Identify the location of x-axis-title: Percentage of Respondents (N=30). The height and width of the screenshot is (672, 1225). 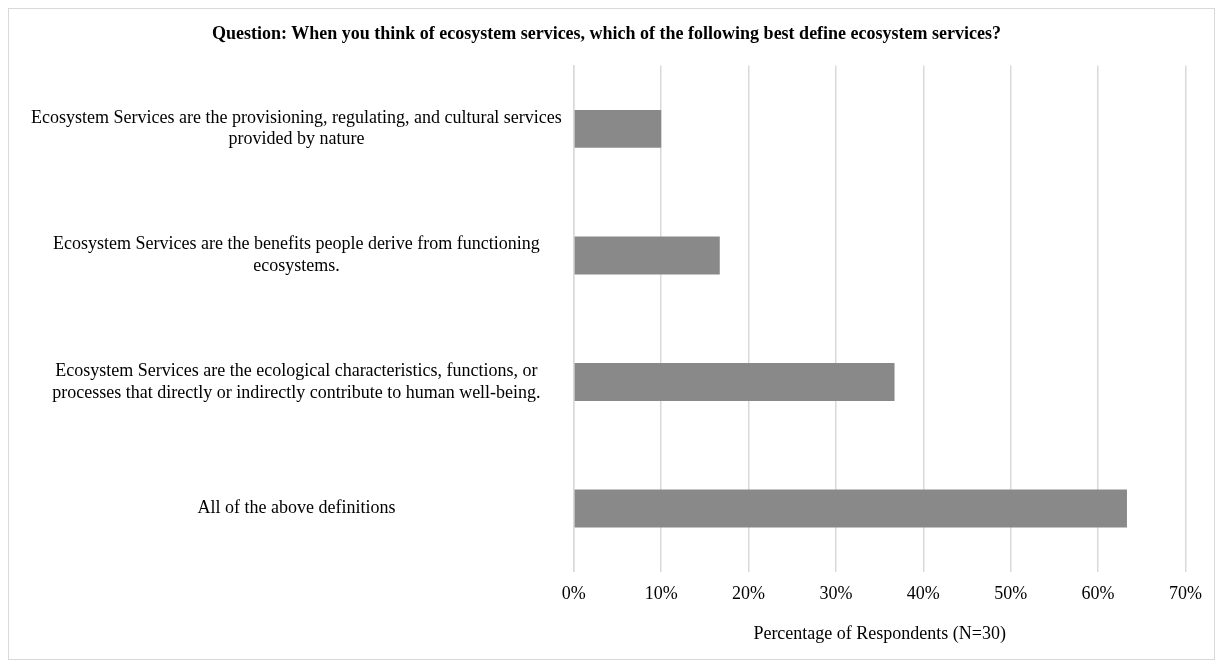
(879, 633).